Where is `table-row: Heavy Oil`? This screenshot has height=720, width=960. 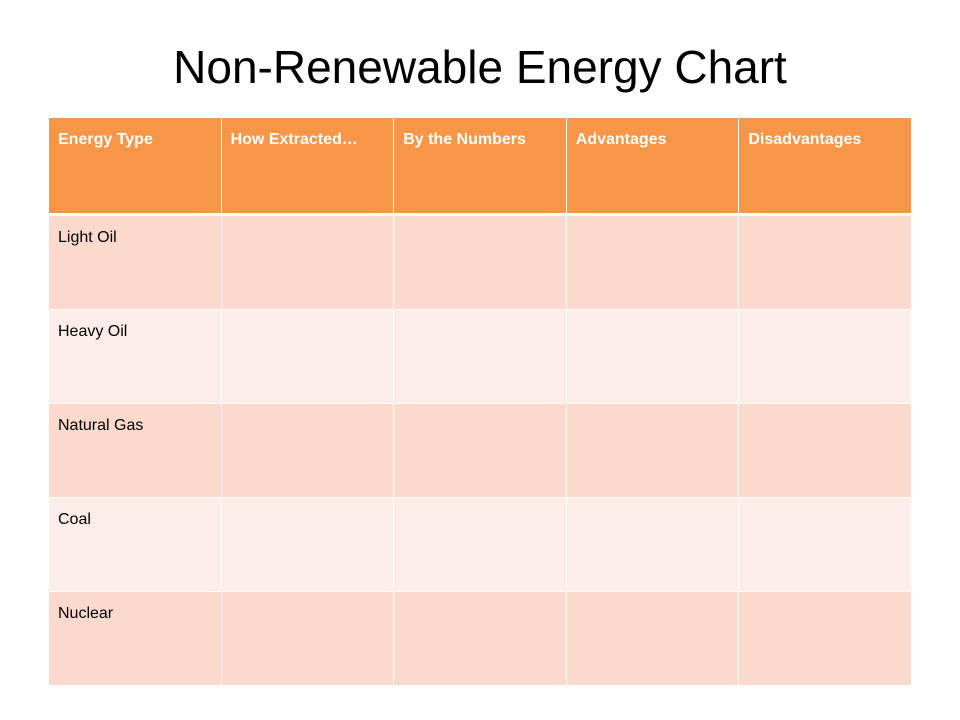 table-row: Heavy Oil is located at coordinates (480, 356).